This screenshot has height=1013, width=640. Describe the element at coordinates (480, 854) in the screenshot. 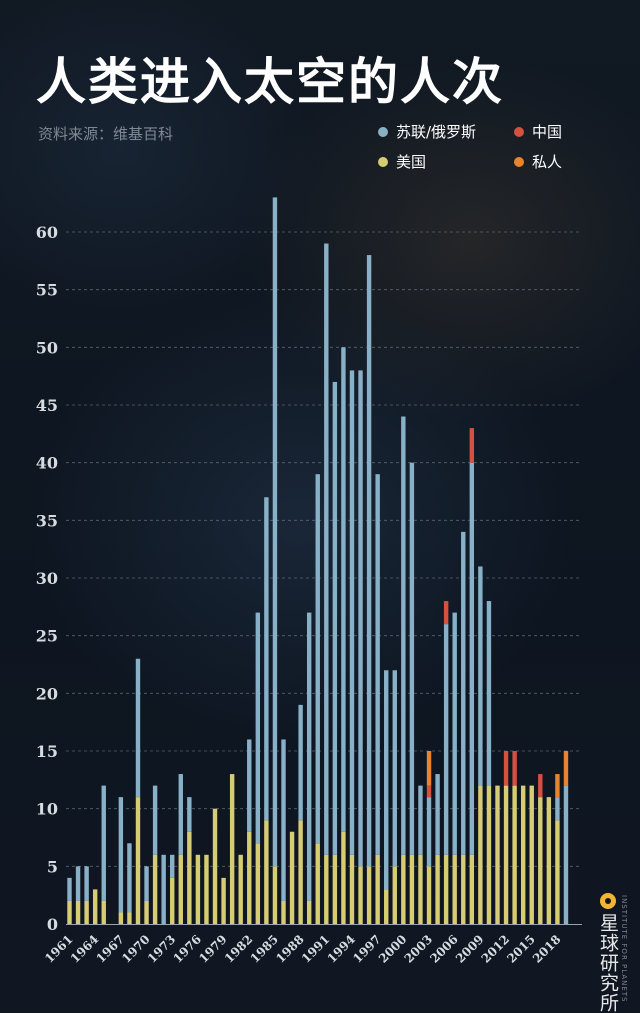

I see `bar-2009-usa` at that location.